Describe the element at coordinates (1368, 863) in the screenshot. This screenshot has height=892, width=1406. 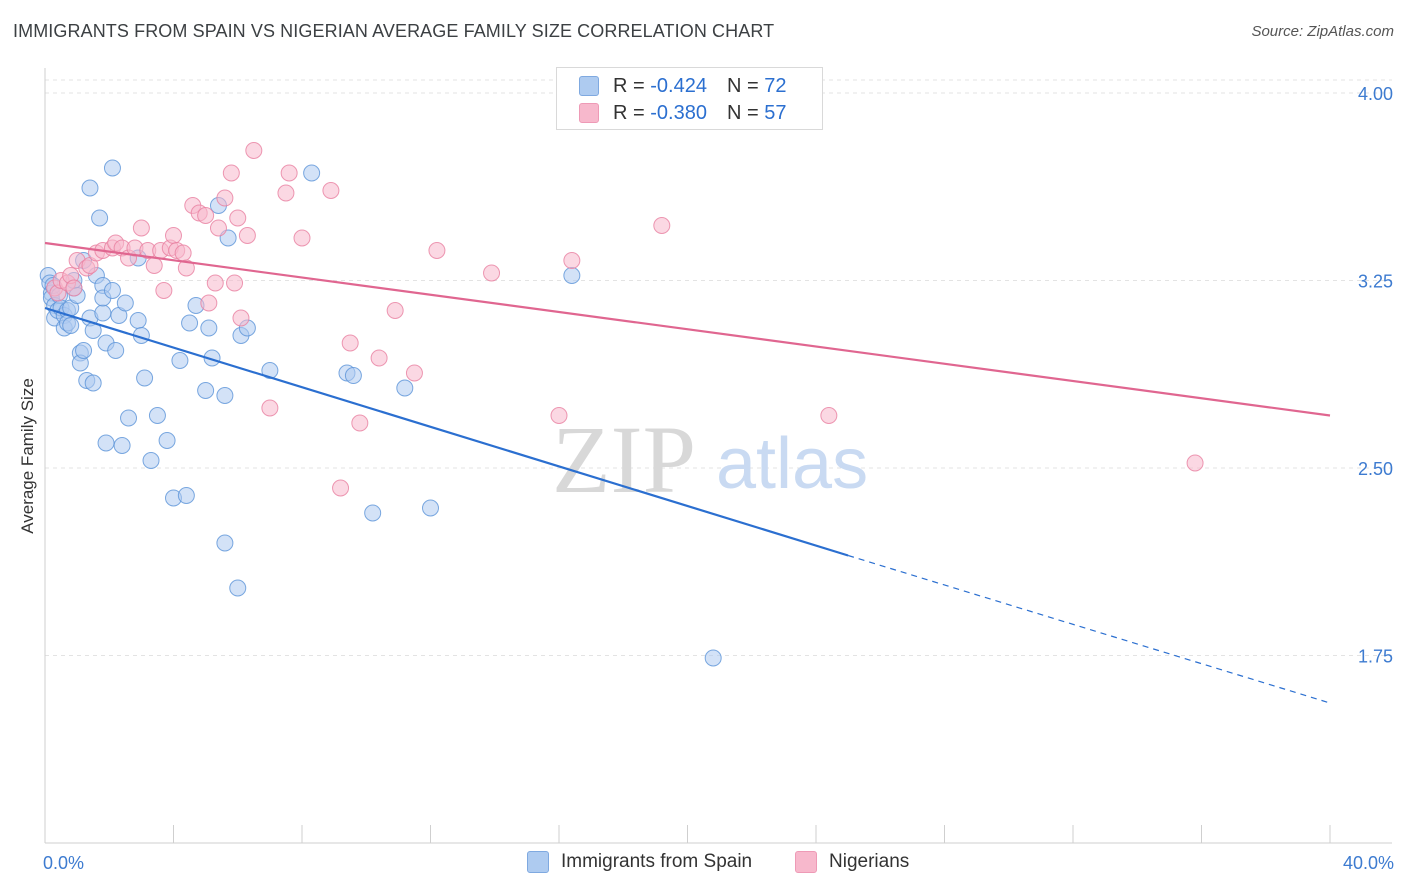
I see `x-tick-label: 40.0%` at that location.